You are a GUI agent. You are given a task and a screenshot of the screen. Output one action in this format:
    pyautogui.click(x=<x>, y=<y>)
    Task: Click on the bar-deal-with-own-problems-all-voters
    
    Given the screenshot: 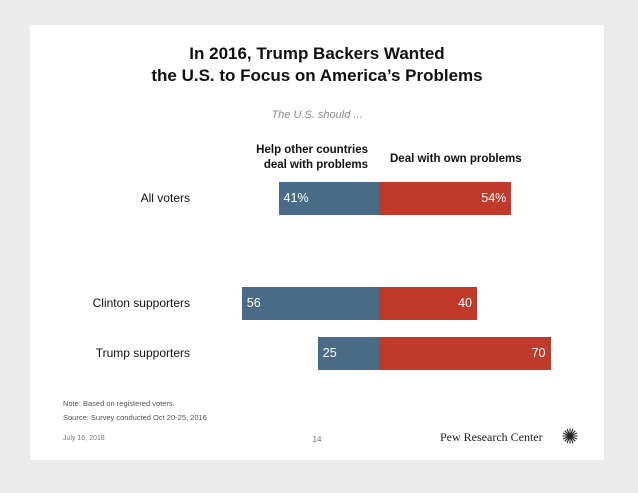 What is the action you would take?
    pyautogui.click(x=445, y=198)
    